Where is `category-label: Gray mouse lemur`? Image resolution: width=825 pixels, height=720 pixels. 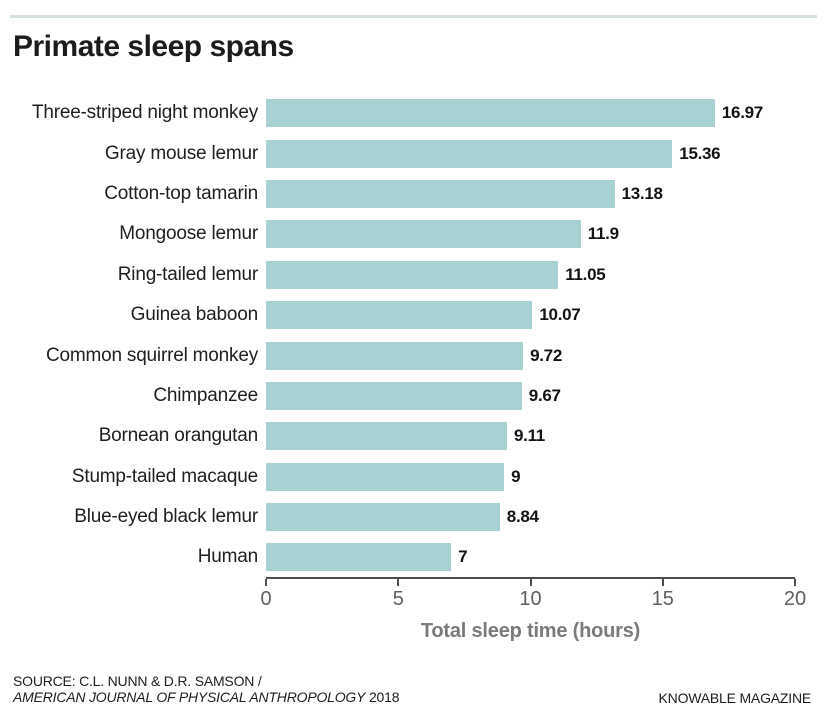
category-label: Gray mouse lemur is located at coordinates (181, 153).